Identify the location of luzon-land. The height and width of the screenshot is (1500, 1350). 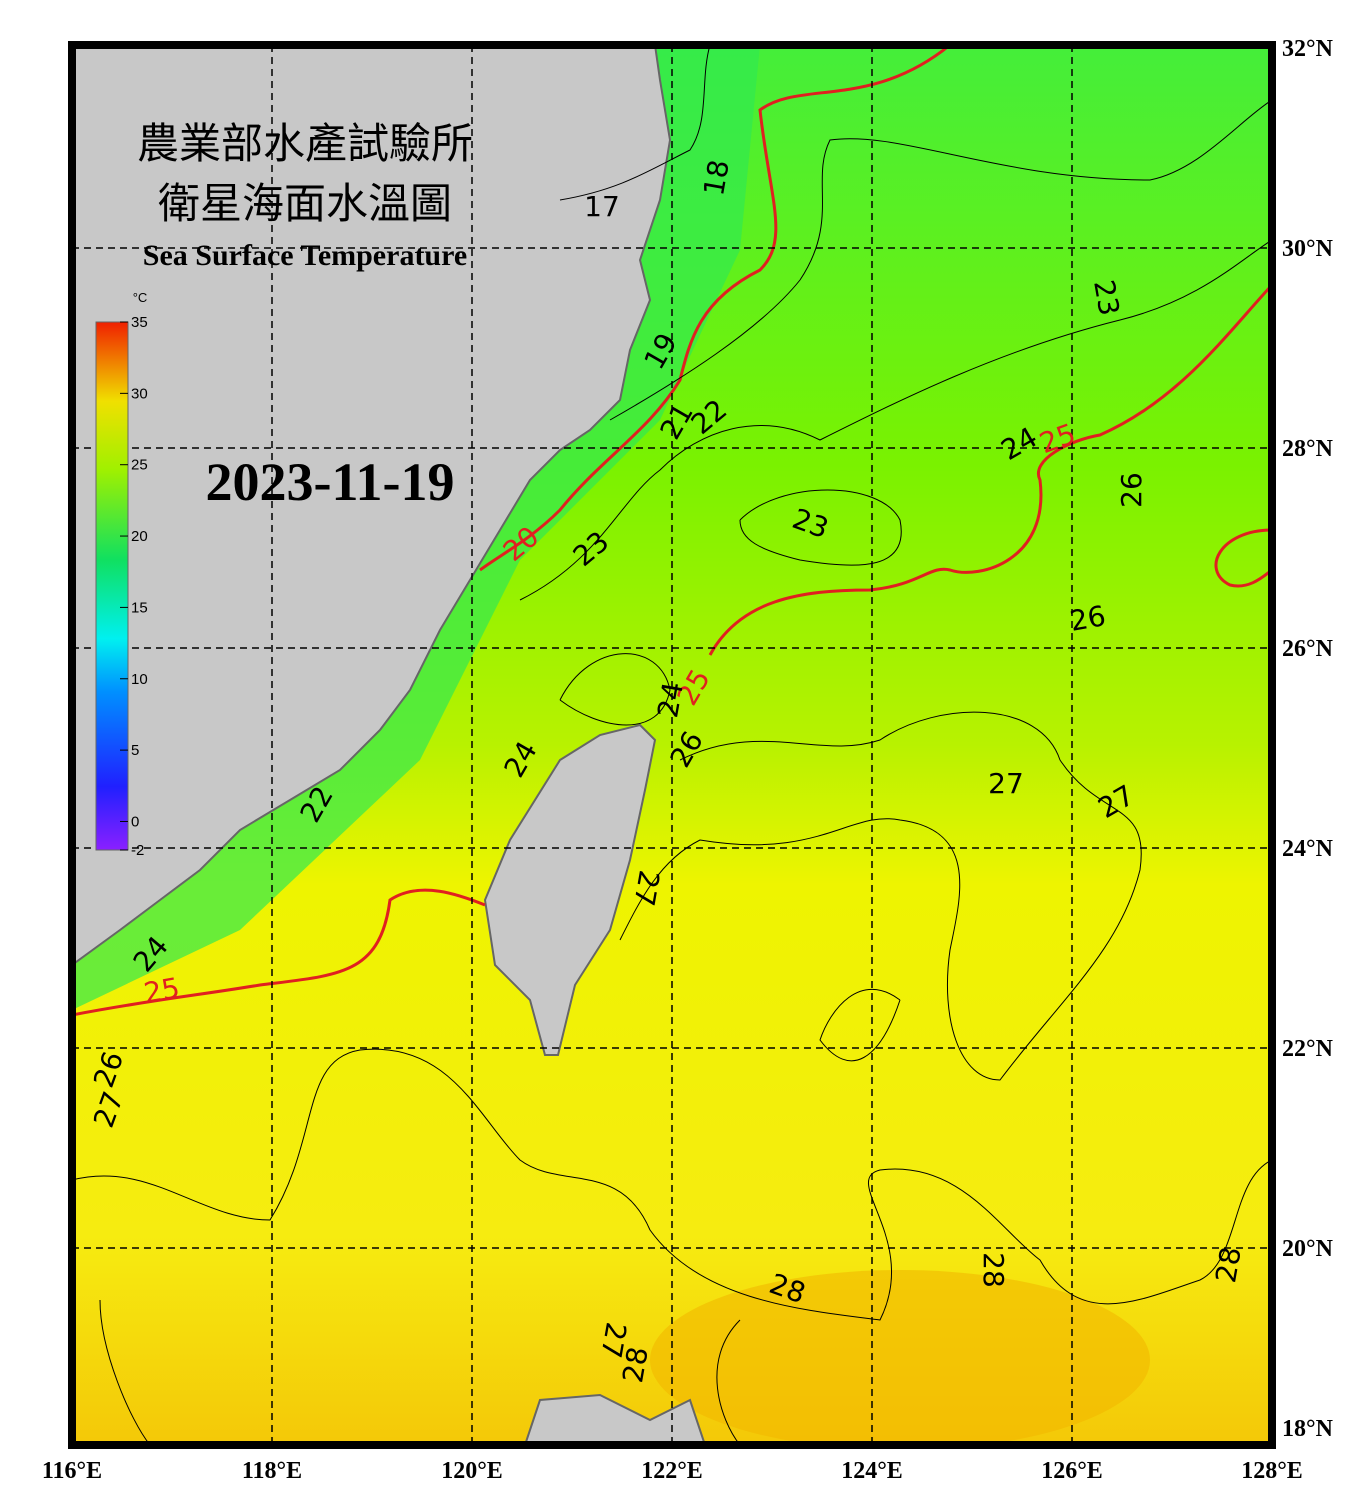
(615, 1419).